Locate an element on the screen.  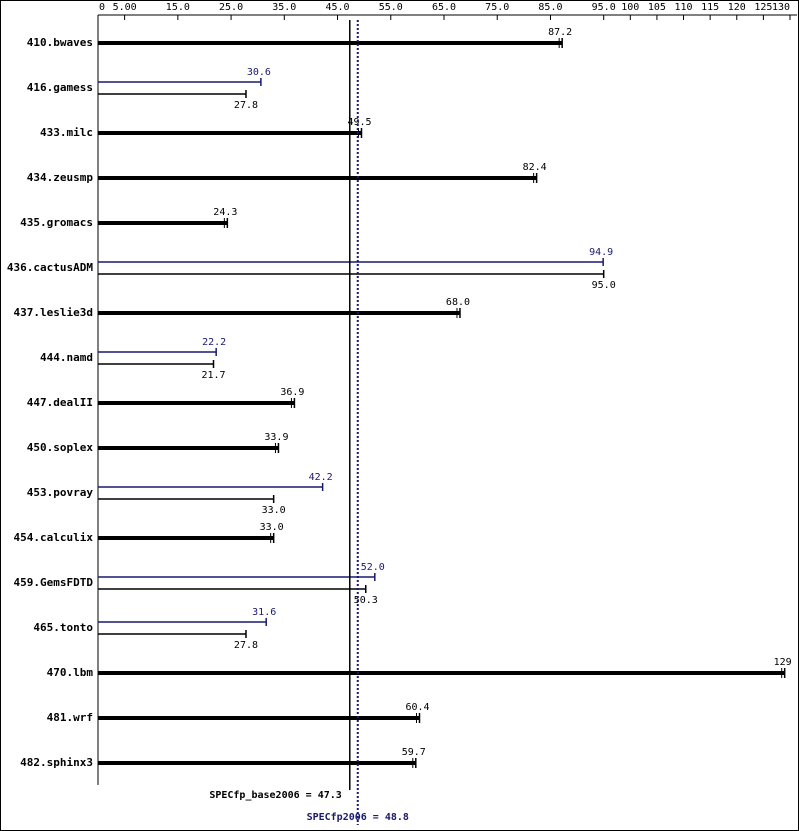
x-tick-label: 130 is located at coordinates (781, 7).